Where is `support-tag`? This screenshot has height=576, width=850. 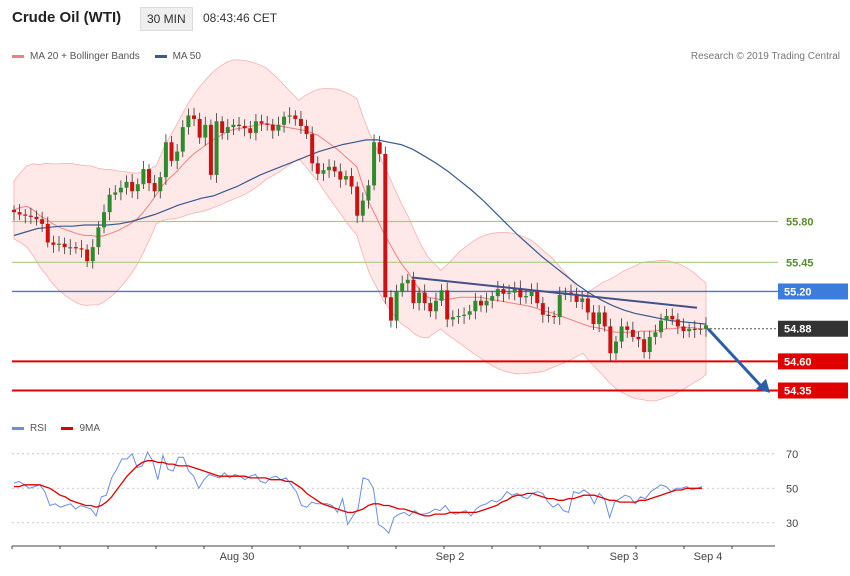 support-tag is located at coordinates (813, 361).